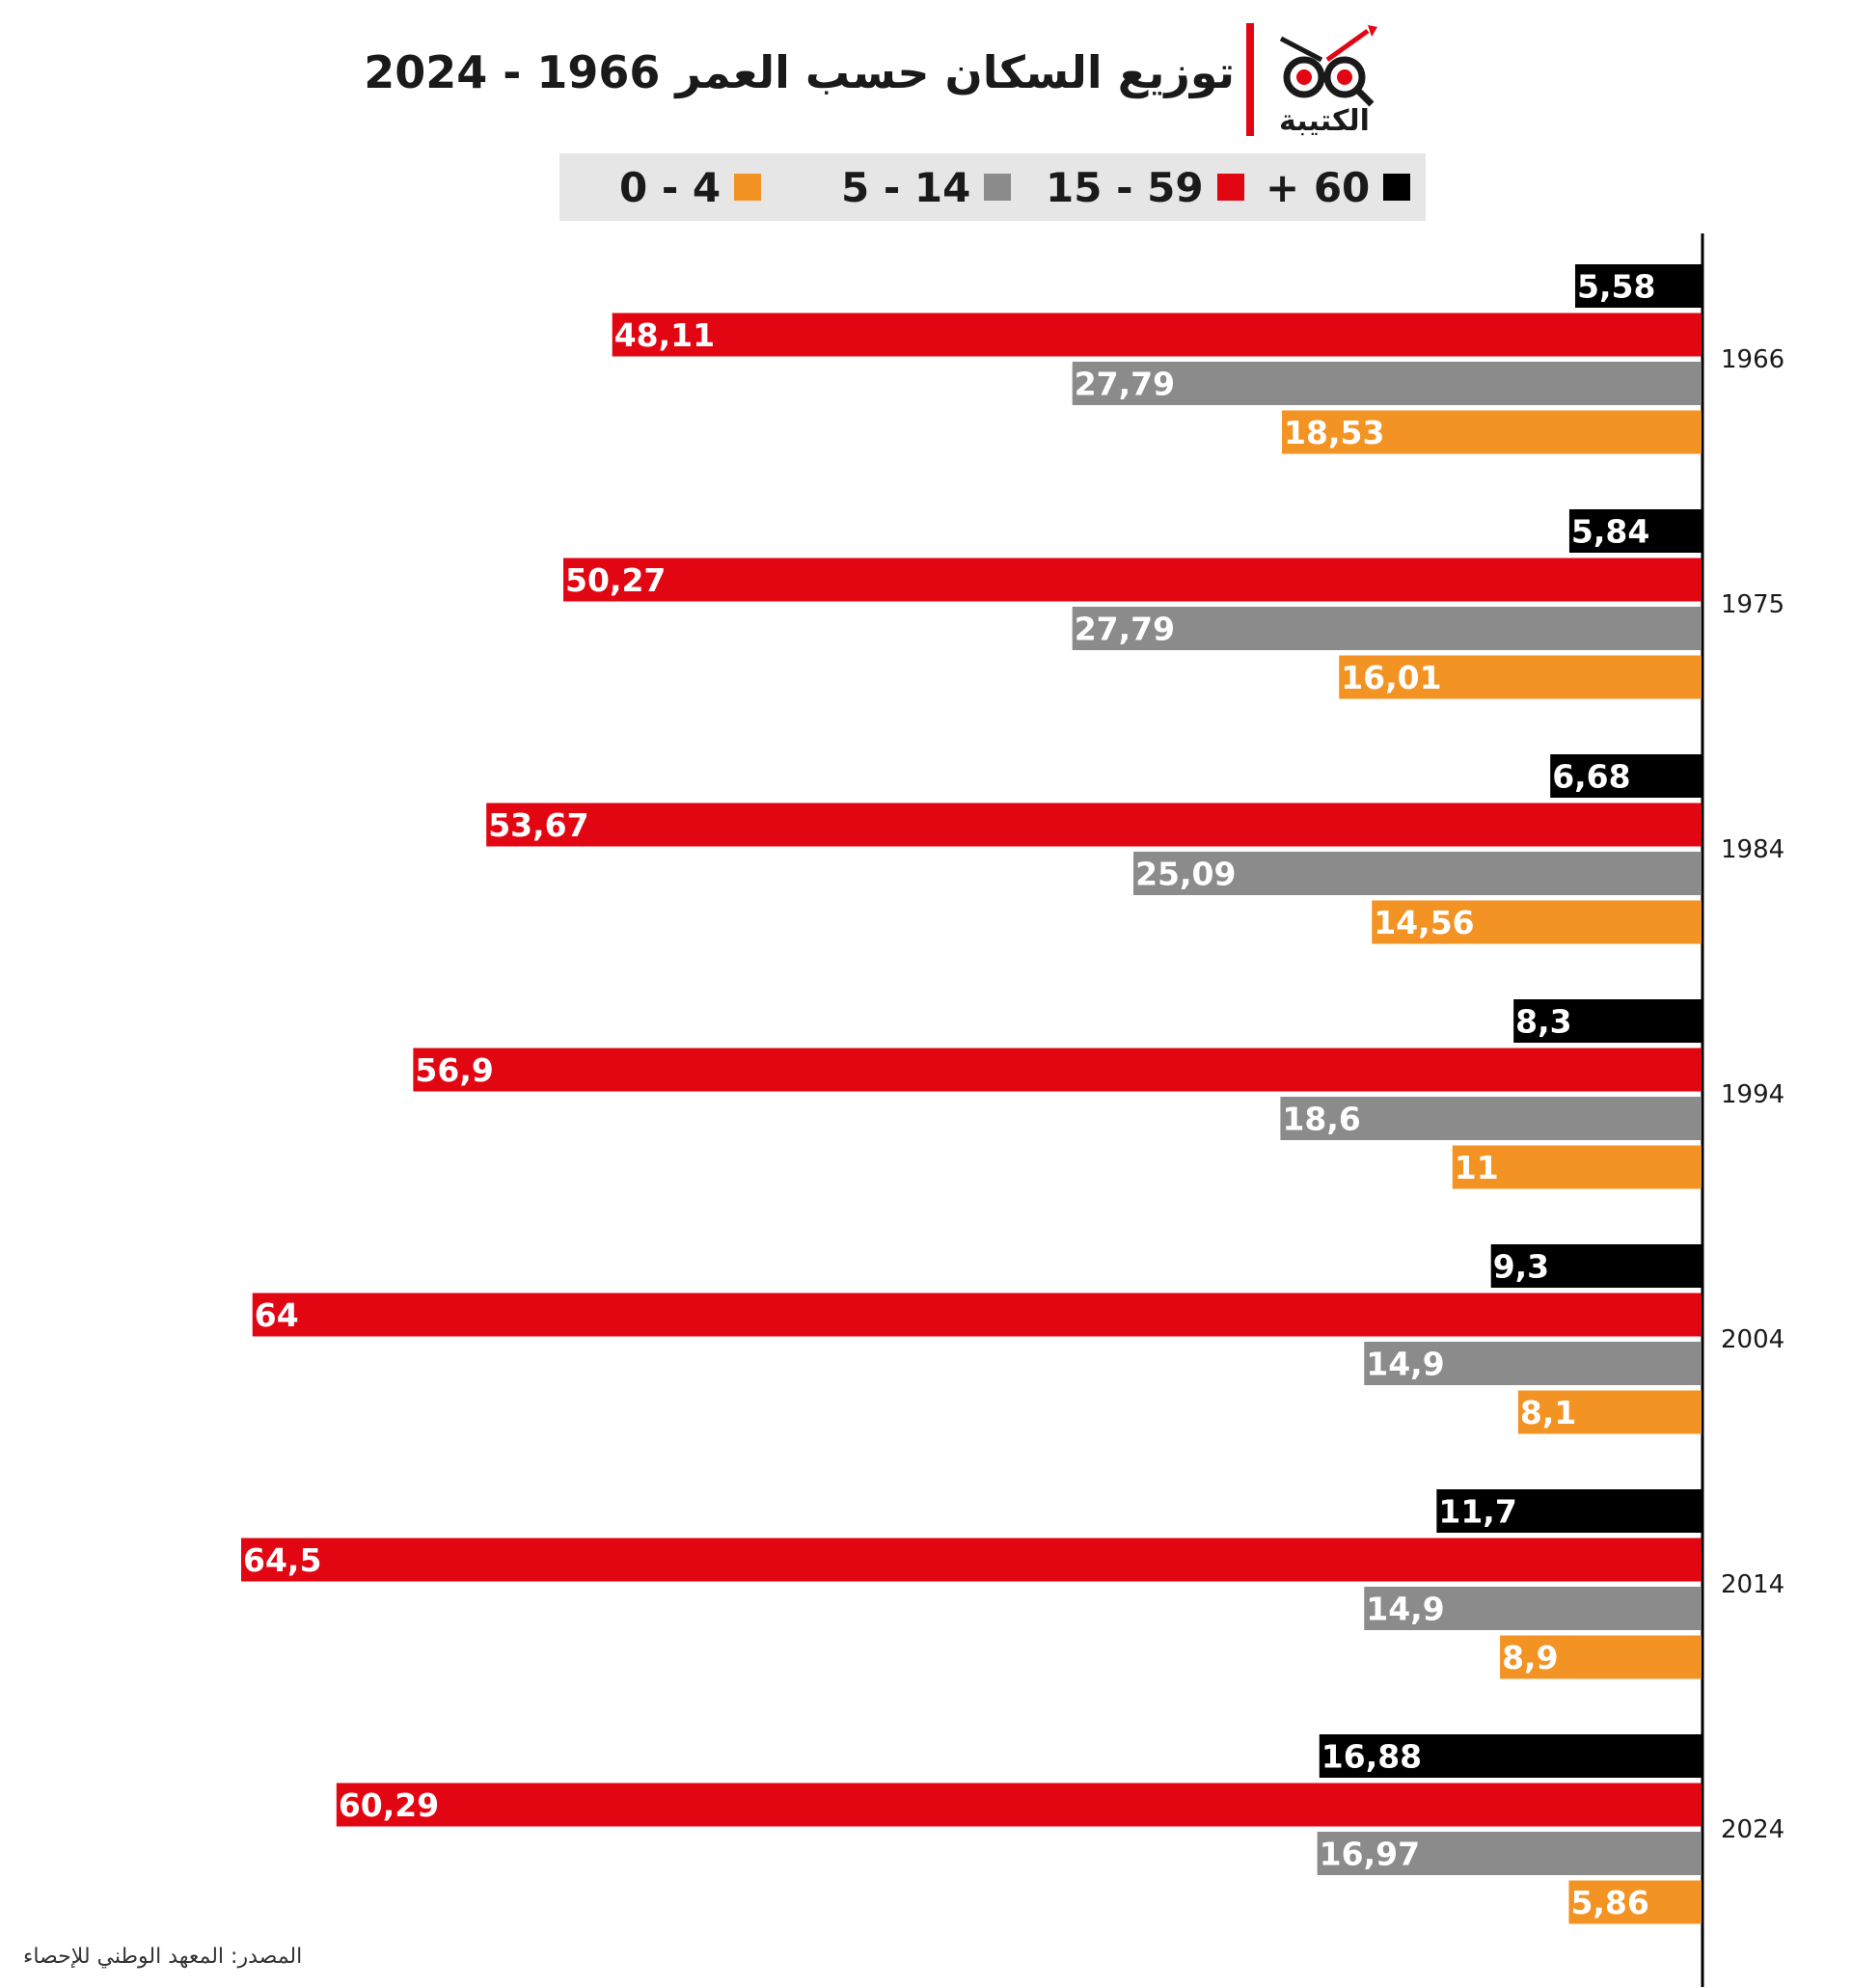 Image resolution: width=1852 pixels, height=1988 pixels. What do you see at coordinates (1616, 287) in the screenshot?
I see `data-label: 5,58` at bounding box center [1616, 287].